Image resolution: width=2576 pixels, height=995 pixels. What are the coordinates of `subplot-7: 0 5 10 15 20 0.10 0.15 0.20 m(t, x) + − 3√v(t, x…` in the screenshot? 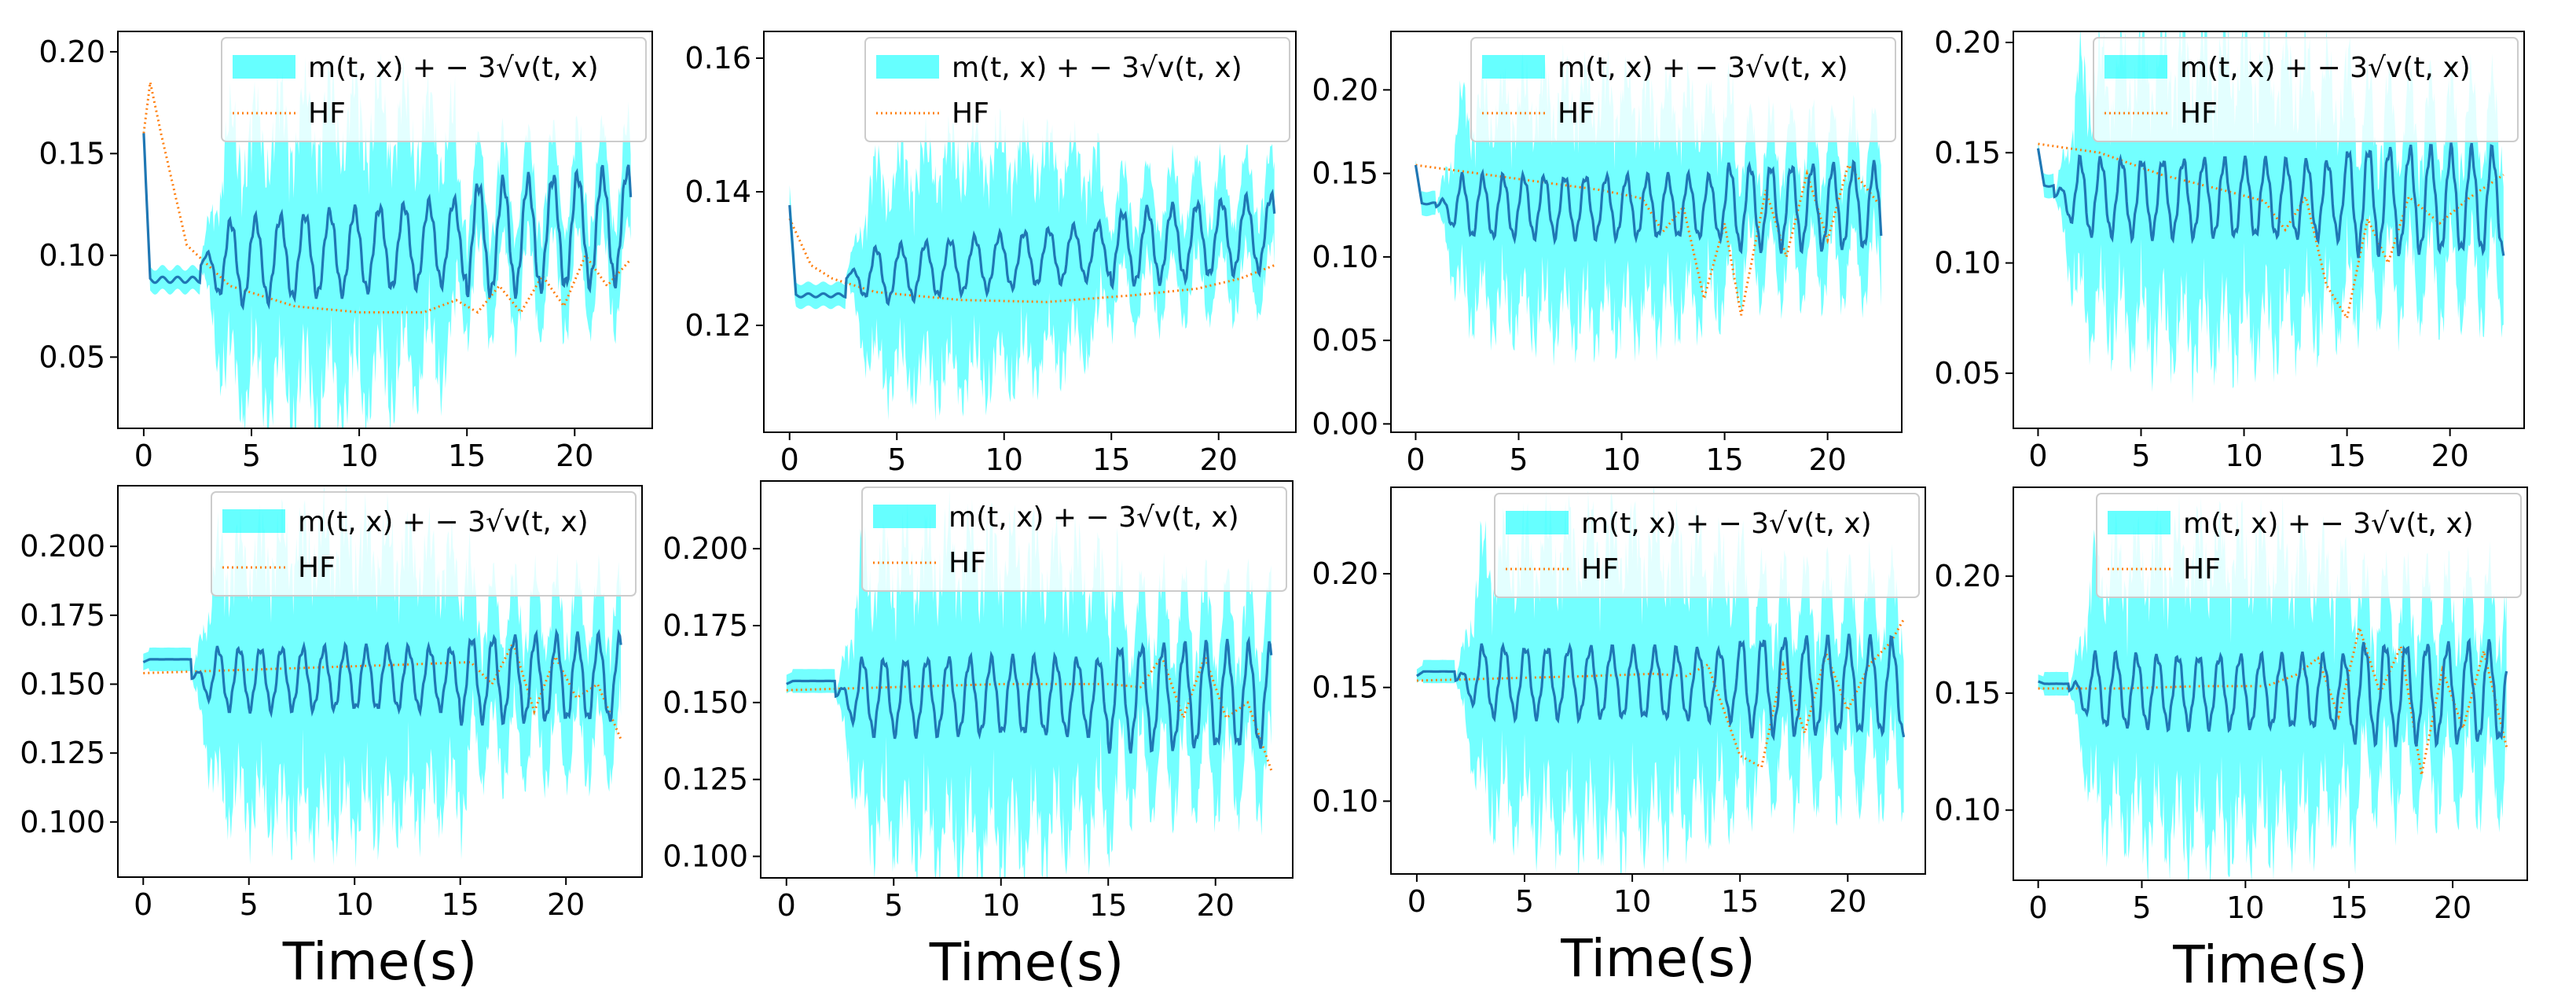 It's located at (1619, 737).